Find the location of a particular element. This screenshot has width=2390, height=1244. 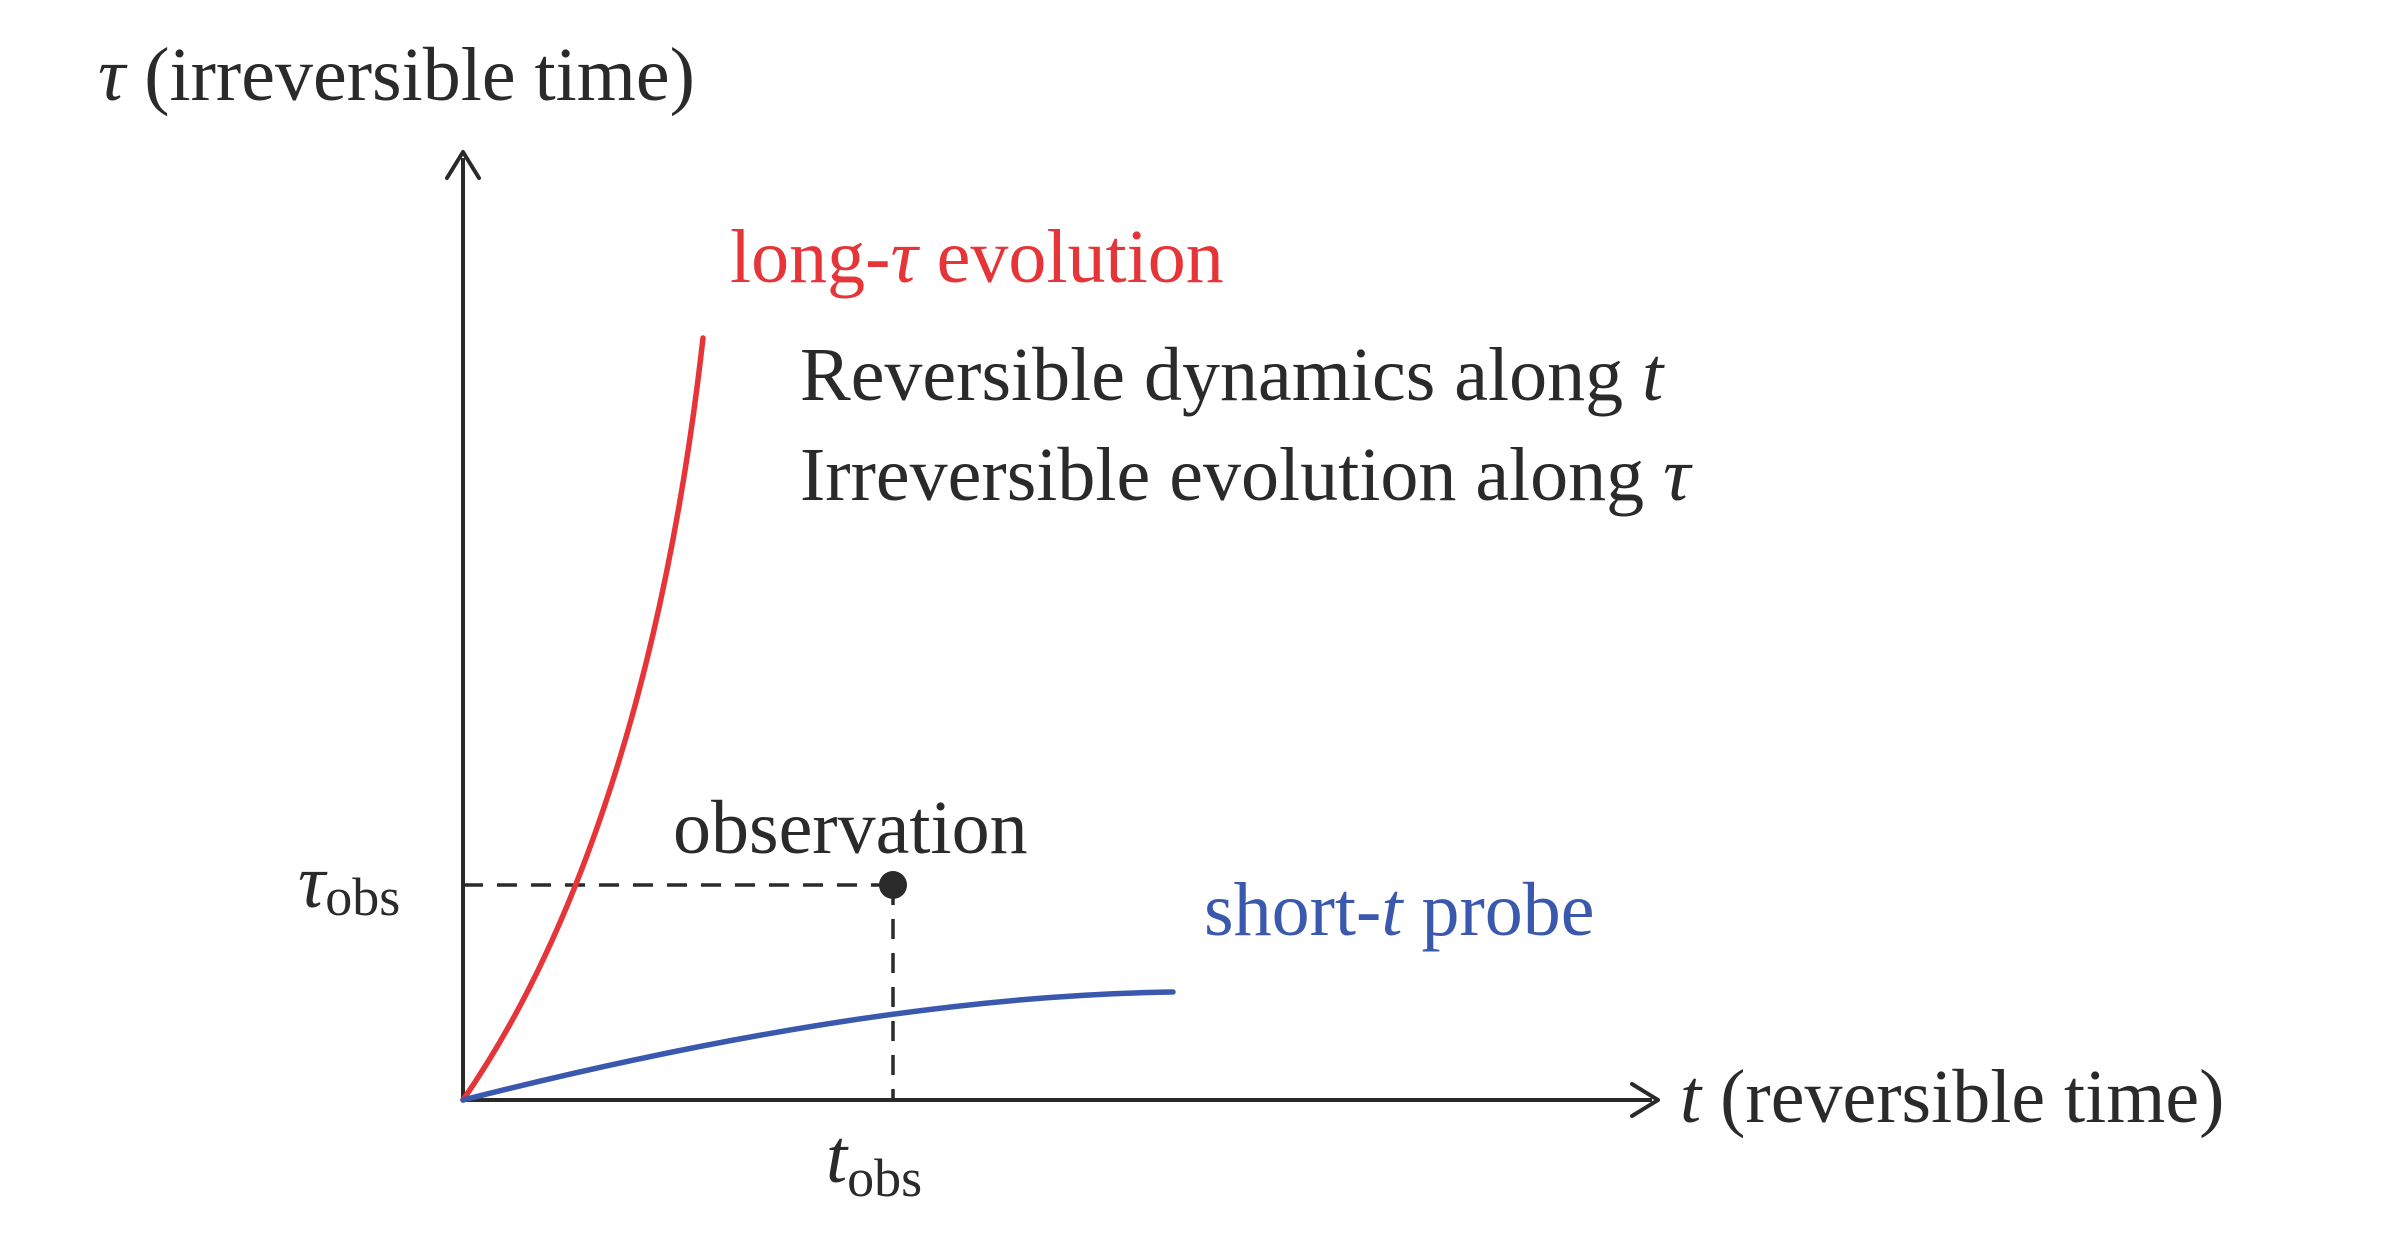

note-line2-symbol: τ is located at coordinates (1678, 475).